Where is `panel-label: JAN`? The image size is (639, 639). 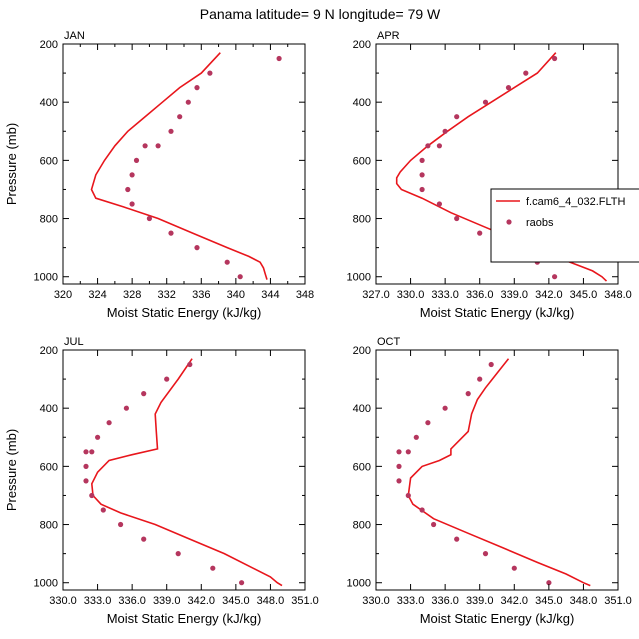
panel-label: JAN is located at coordinates (74, 36).